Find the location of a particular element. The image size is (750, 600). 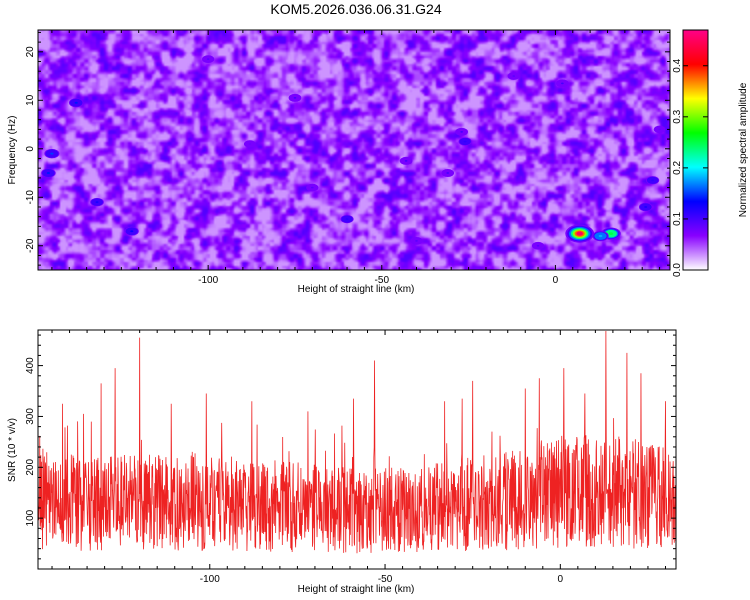

snr-xtick-label: -50 is located at coordinates (385, 579).